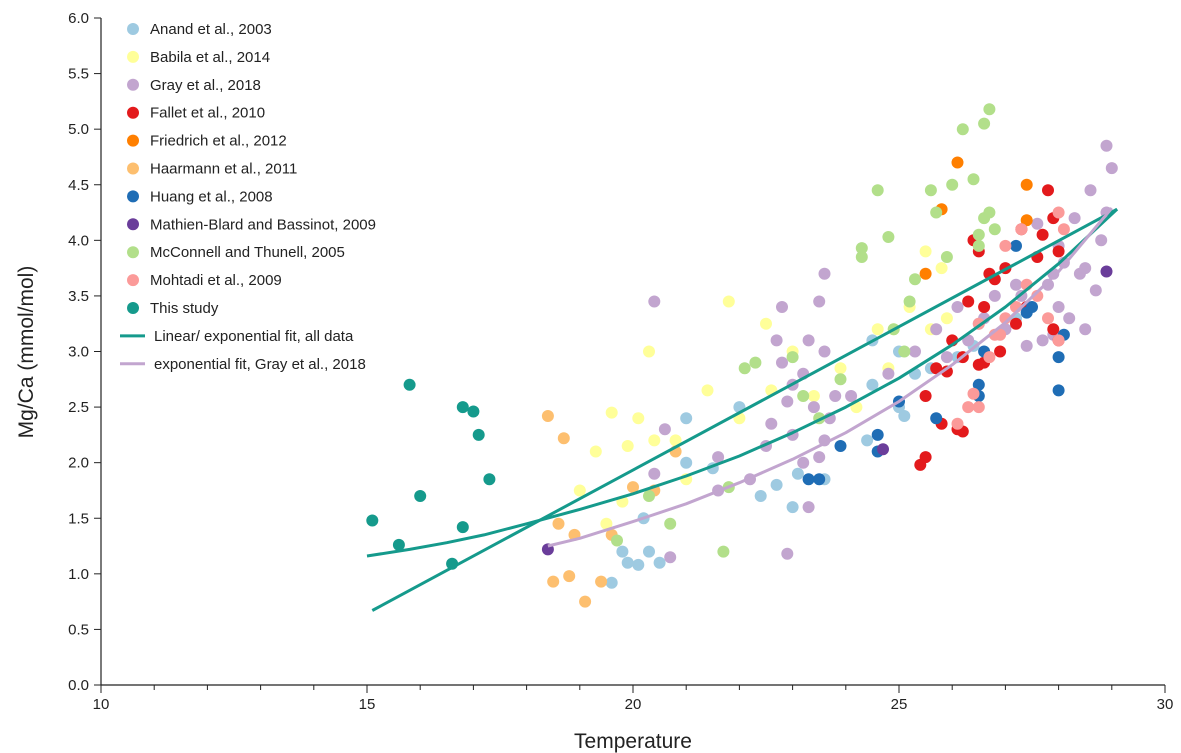 The image size is (1181, 753). Describe the element at coordinates (210, 57) in the screenshot. I see `legend-label: Babila et al., 2014` at that location.